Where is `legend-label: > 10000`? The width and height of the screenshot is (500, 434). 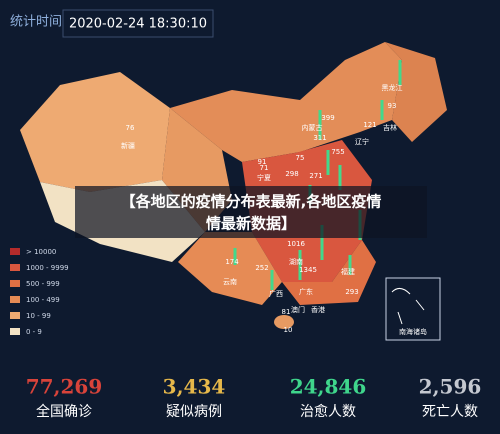
legend-label: > 10000 is located at coordinates (41, 252).